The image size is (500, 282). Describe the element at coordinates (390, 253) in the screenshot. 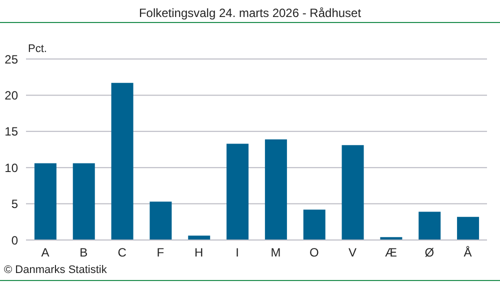

I see `x-tick-label: Æ` at that location.